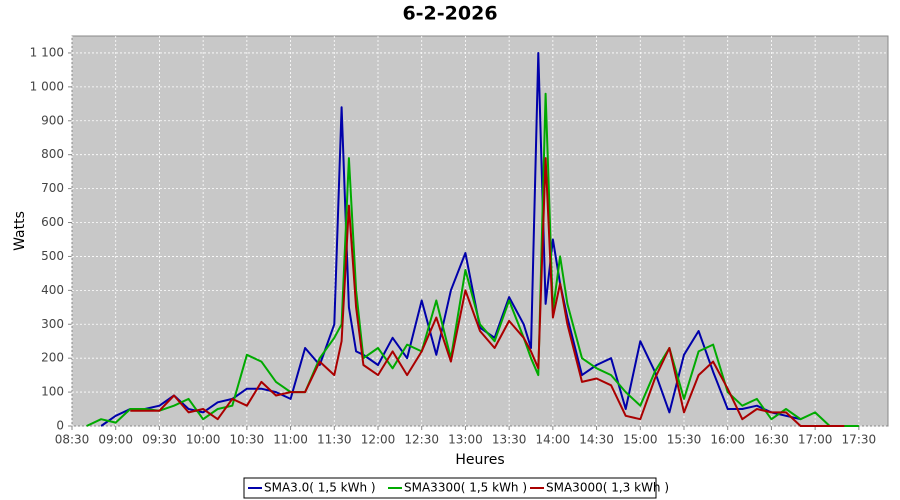 This screenshot has height=500, width=900. Describe the element at coordinates (52, 290) in the screenshot. I see `y-tick-label: 400` at that location.